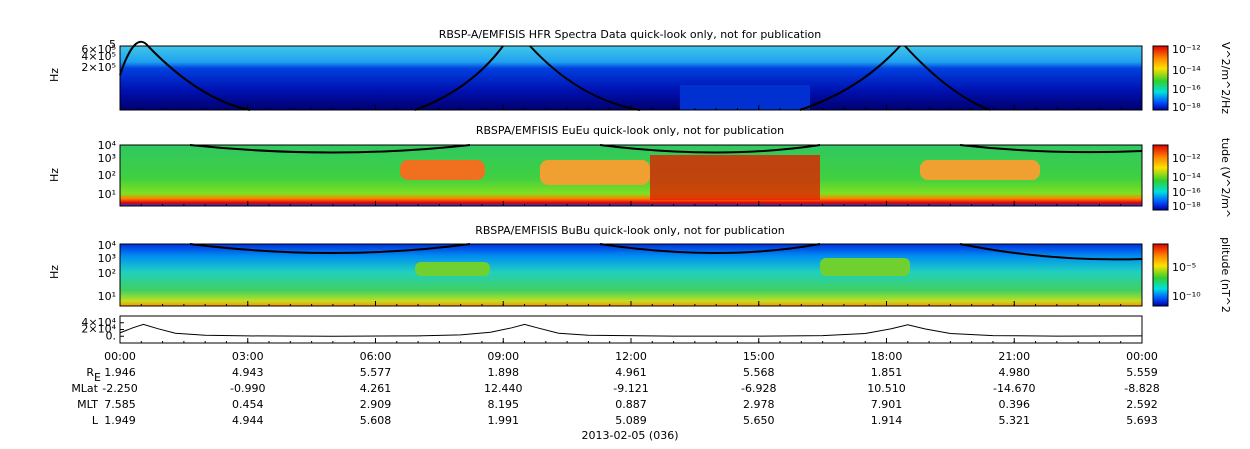 This screenshot has height=449, width=1250. What do you see at coordinates (1225, 178) in the screenshot?
I see `colorbar-label: tude (V^2/m^` at bounding box center [1225, 178].